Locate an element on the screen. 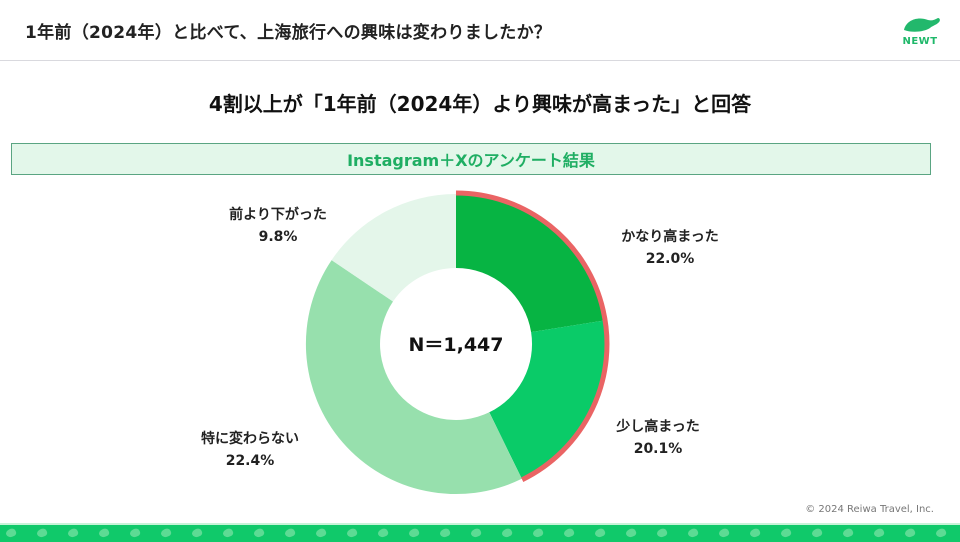  footer-bar is located at coordinates (480, 532).